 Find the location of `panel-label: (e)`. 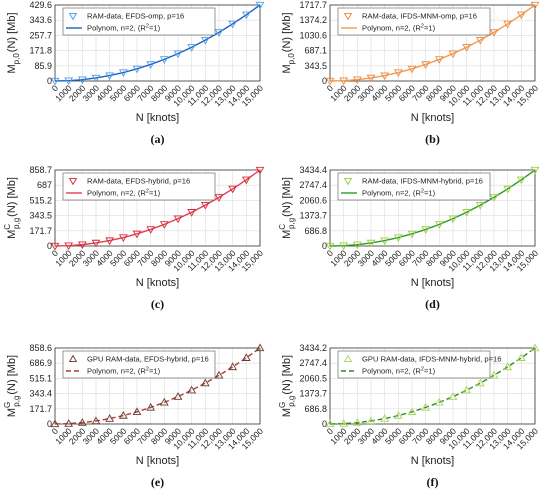

panel-label: (e) is located at coordinates (157, 482).